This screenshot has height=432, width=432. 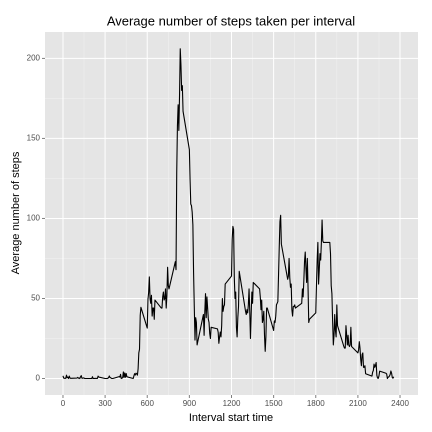 What do you see at coordinates (34, 138) in the screenshot?
I see `y-tick-label: 150` at bounding box center [34, 138].